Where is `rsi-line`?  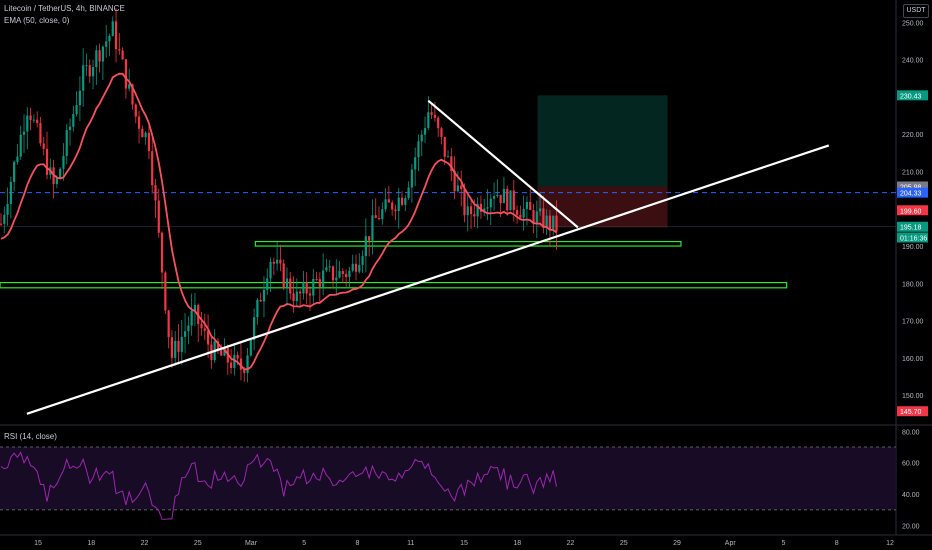
rsi-line is located at coordinates (278, 485).